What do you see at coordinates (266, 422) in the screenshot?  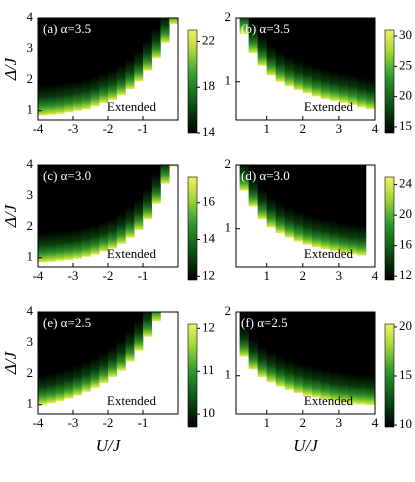 I see `x-tick-label: 1` at bounding box center [266, 422].